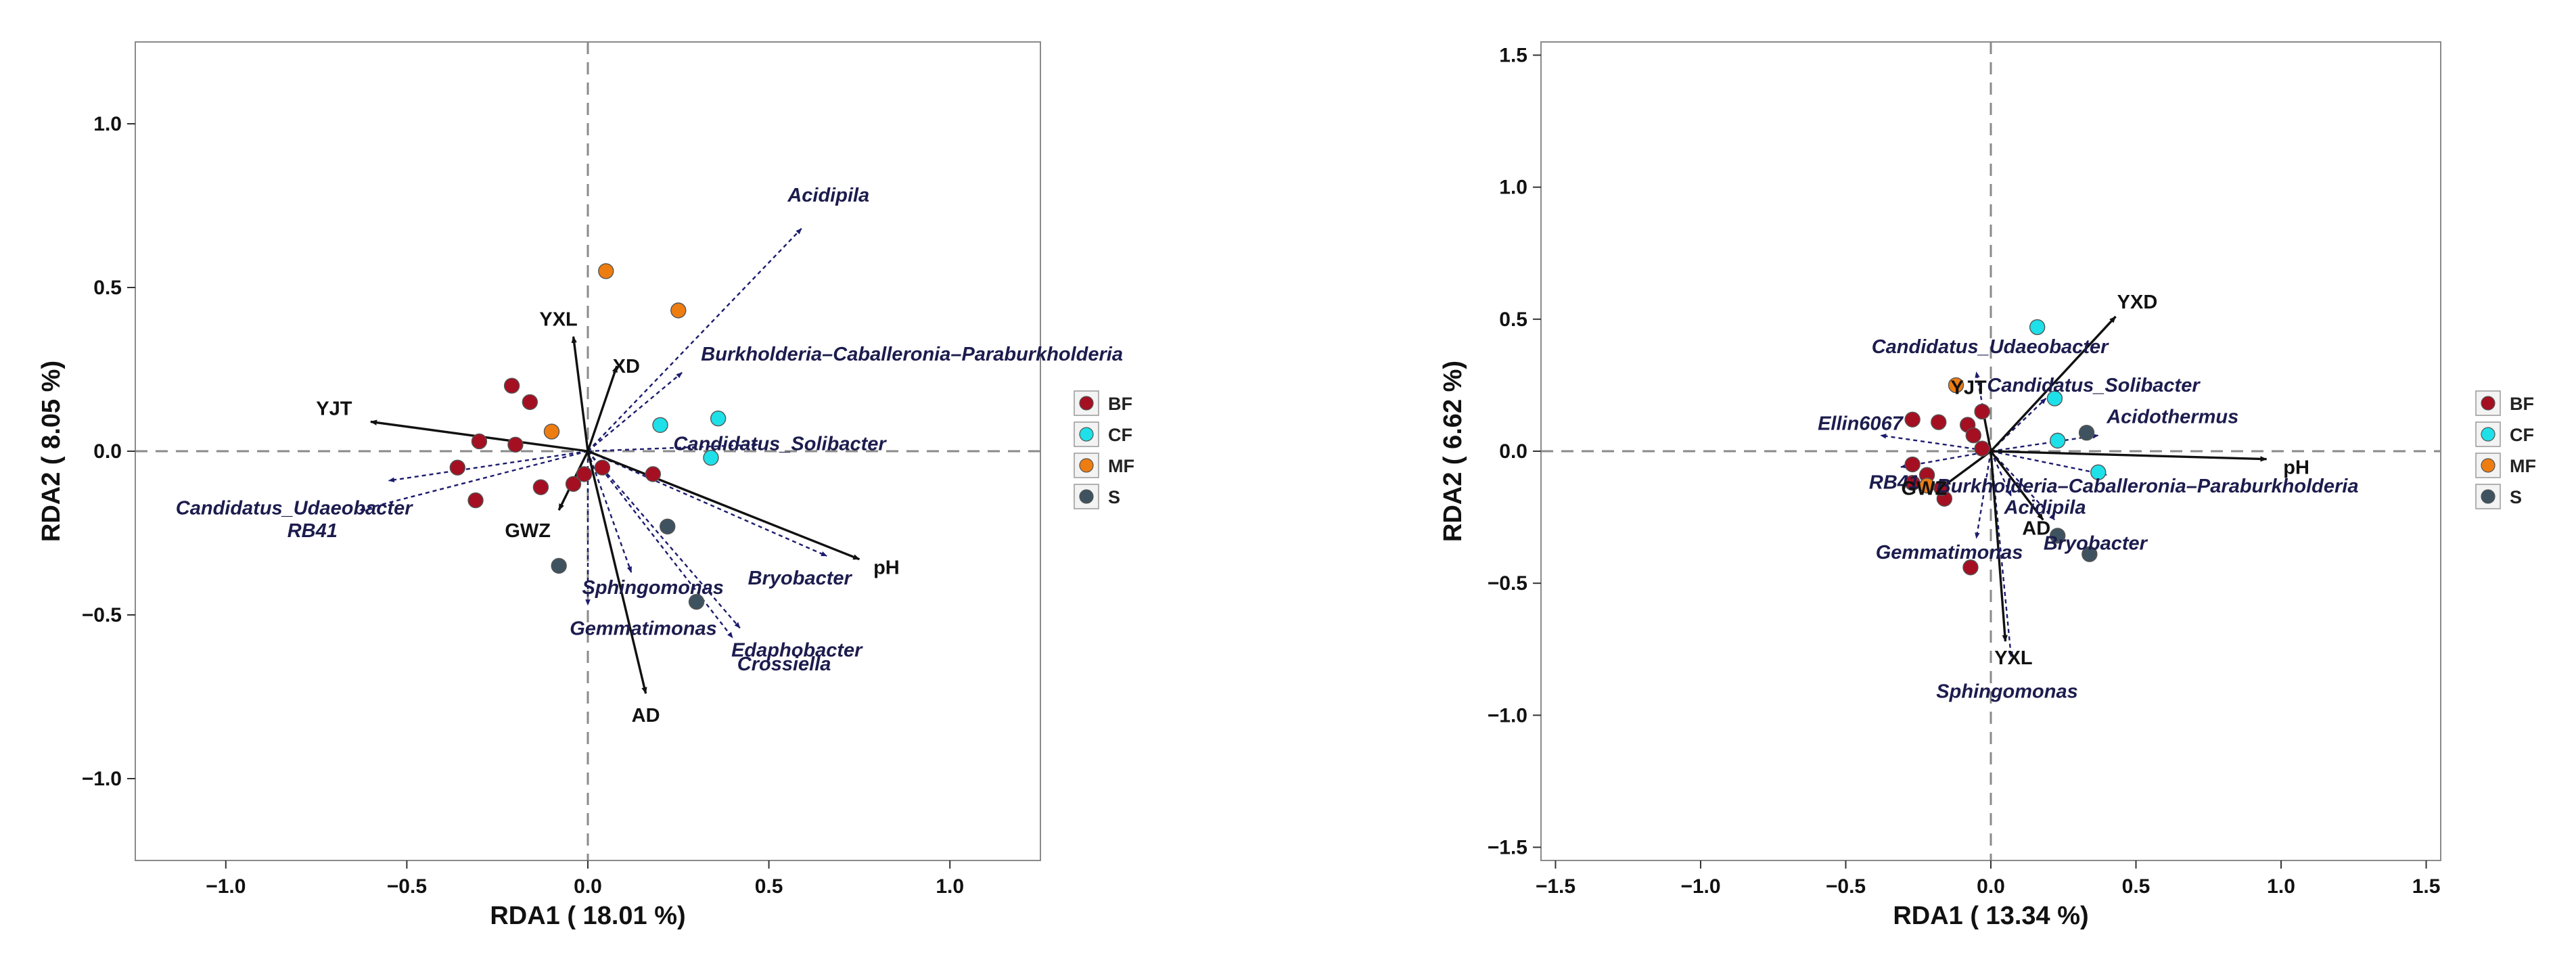 This screenshot has width=2576, height=966. What do you see at coordinates (2522, 435) in the screenshot?
I see `legend-label-cf: CF` at bounding box center [2522, 435].